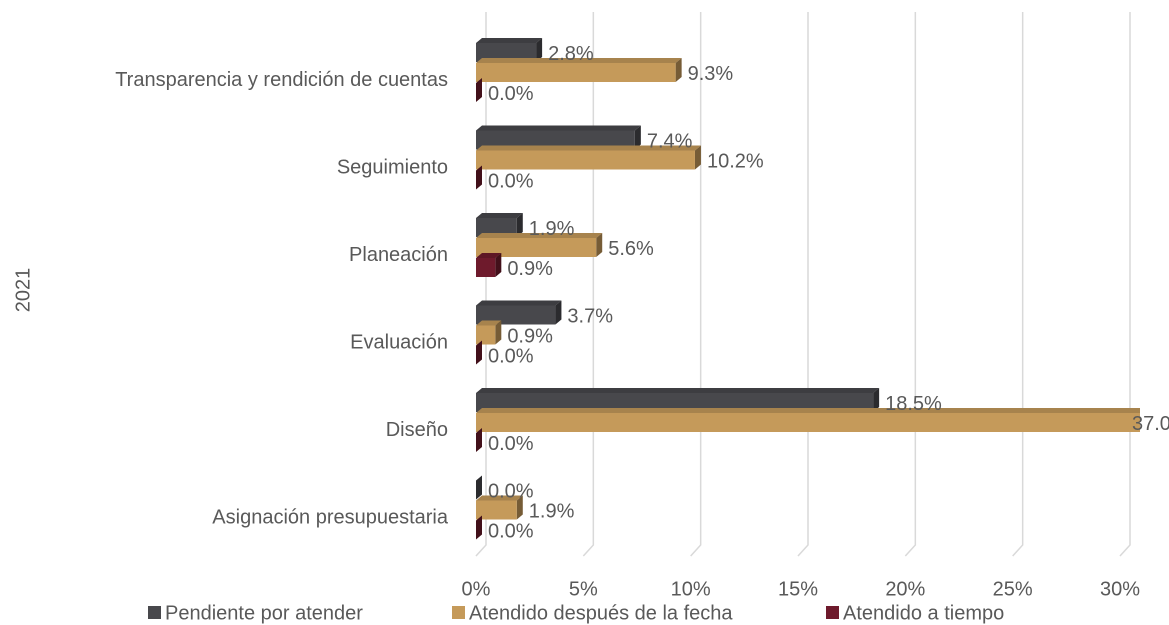 This screenshot has width=1169, height=625. I want to click on data-label: 37.0%, so click(1150, 424).